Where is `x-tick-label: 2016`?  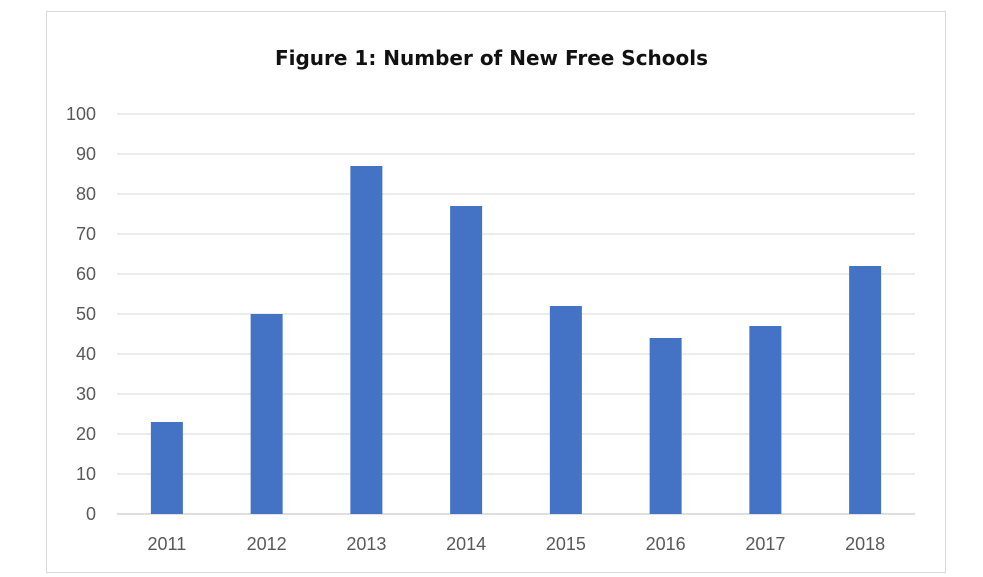 x-tick-label: 2016 is located at coordinates (666, 544).